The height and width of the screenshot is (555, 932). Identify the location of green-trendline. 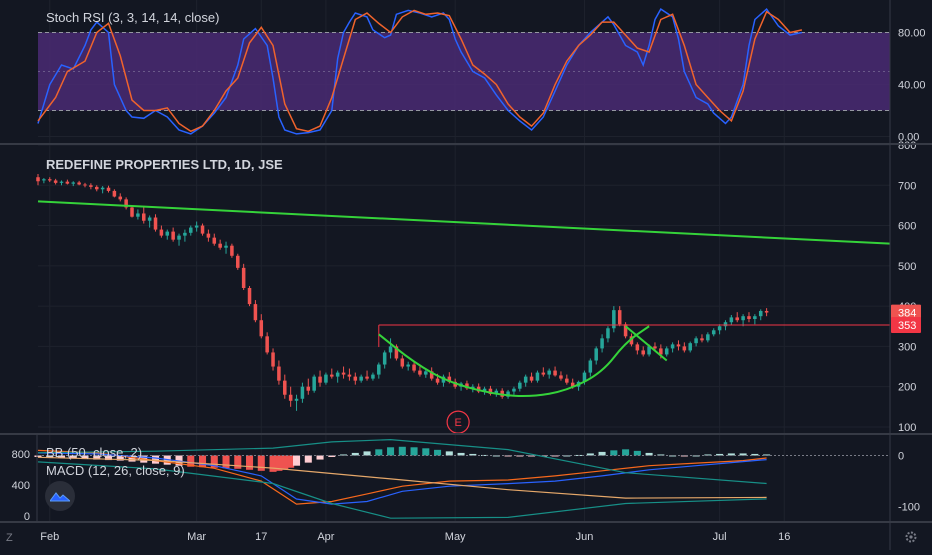
(464, 222).